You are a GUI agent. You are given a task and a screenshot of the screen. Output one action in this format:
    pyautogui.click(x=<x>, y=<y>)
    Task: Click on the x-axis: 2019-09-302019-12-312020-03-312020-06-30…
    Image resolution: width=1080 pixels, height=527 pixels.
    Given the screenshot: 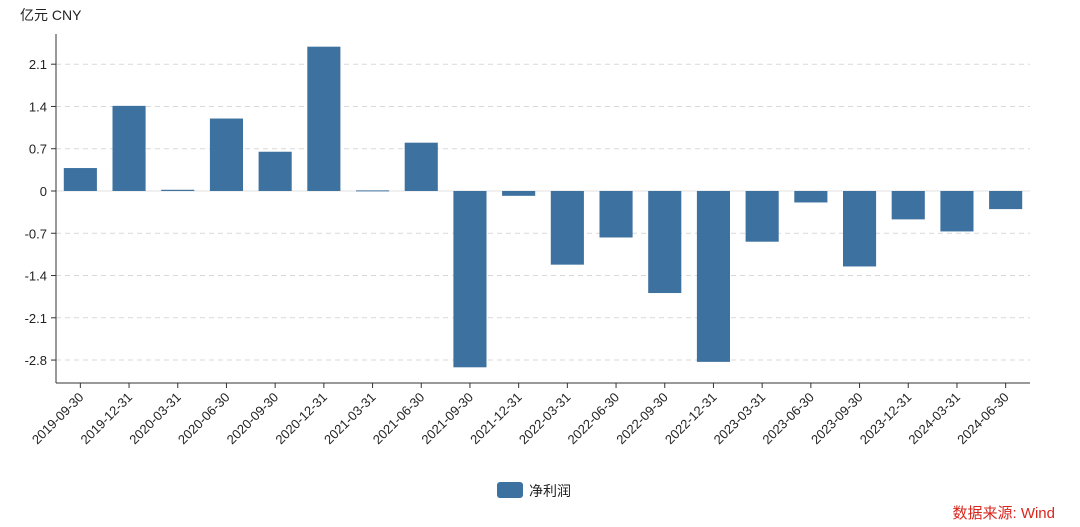 What is the action you would take?
    pyautogui.click(x=529, y=415)
    